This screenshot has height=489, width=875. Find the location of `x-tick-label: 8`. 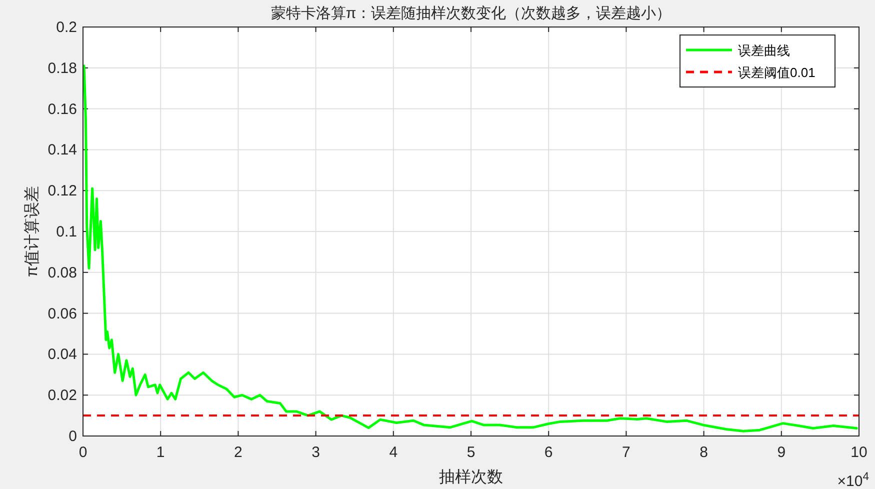

x-tick-label: 8 is located at coordinates (704, 452).